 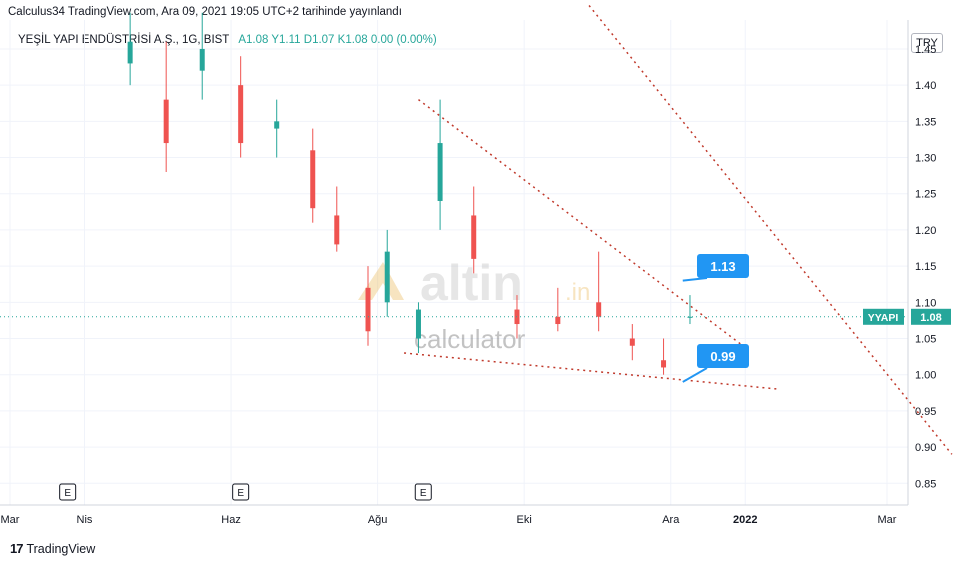 I want to click on symbol-name: YEŞİL YAPI ENDÜSTRİSİ A.Ş., 1G, BIST, so click(x=124, y=40).